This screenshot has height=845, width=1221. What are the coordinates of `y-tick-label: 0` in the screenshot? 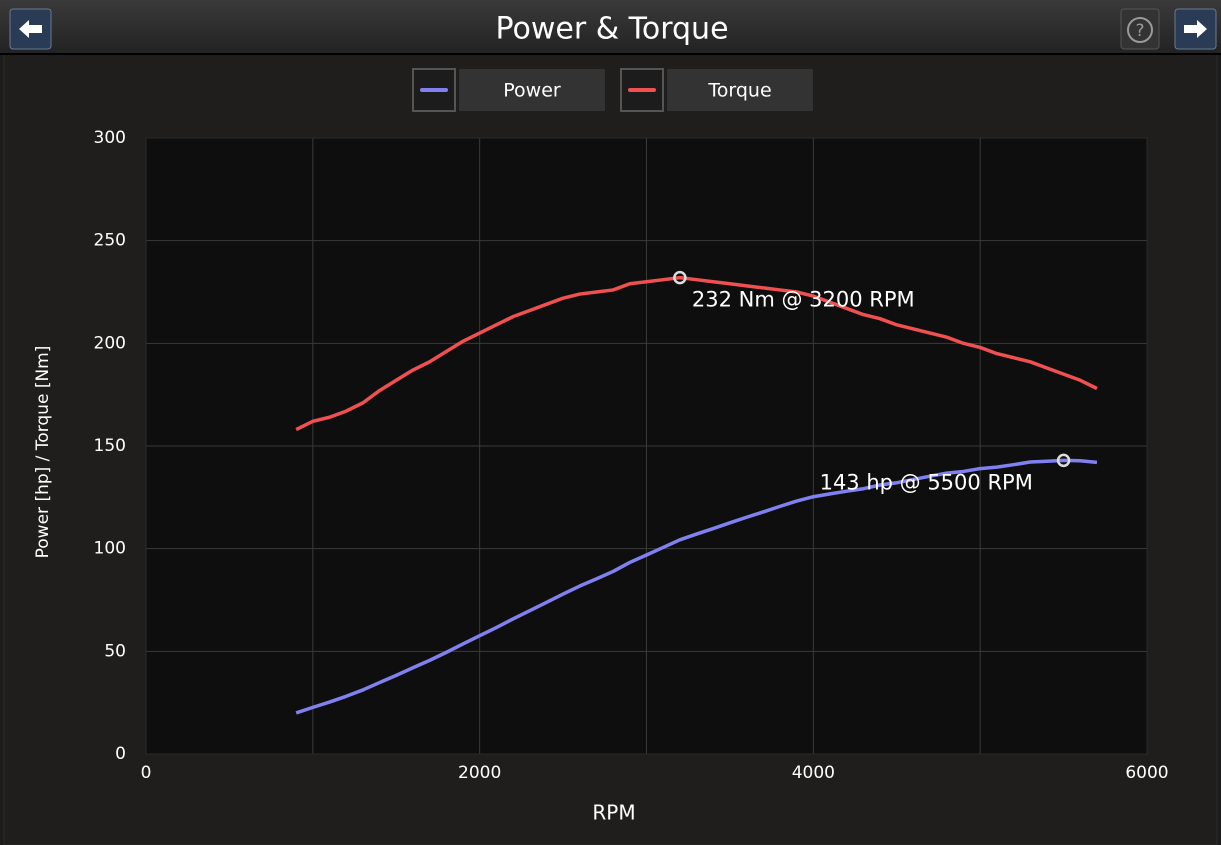 It's located at (120, 754).